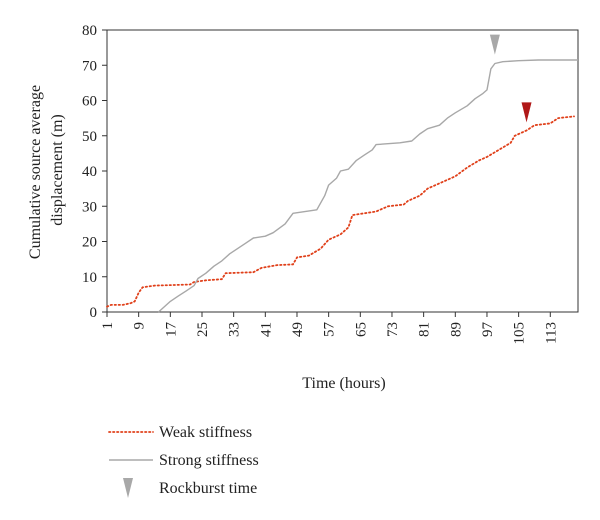 The image size is (600, 520). What do you see at coordinates (89, 243) in the screenshot?
I see `y-tick-label: 20` at bounding box center [89, 243].